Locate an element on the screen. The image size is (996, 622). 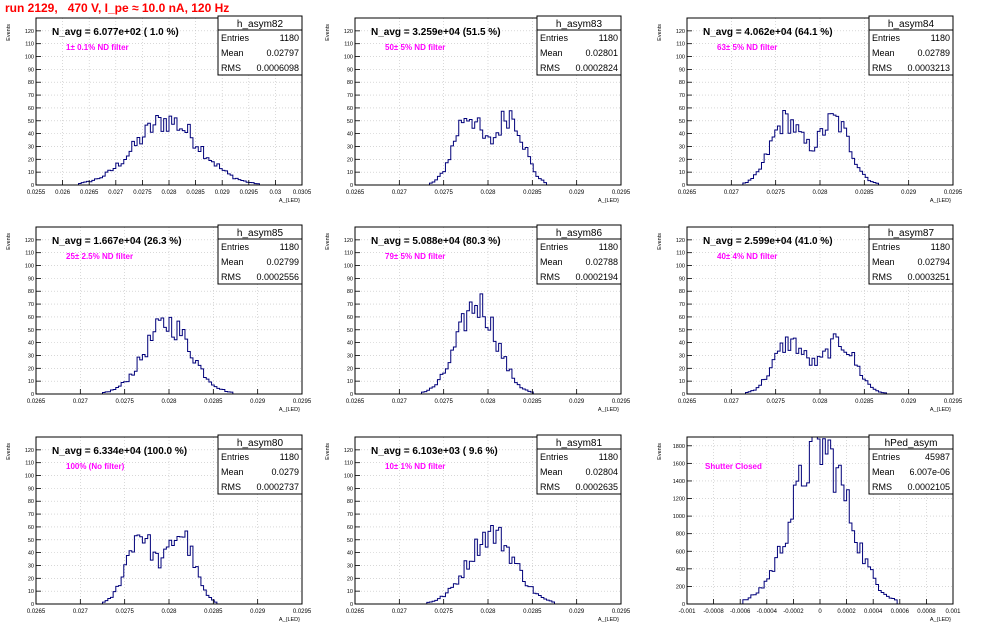
y-tick-label: 1400 is located at coordinates (679, 482).